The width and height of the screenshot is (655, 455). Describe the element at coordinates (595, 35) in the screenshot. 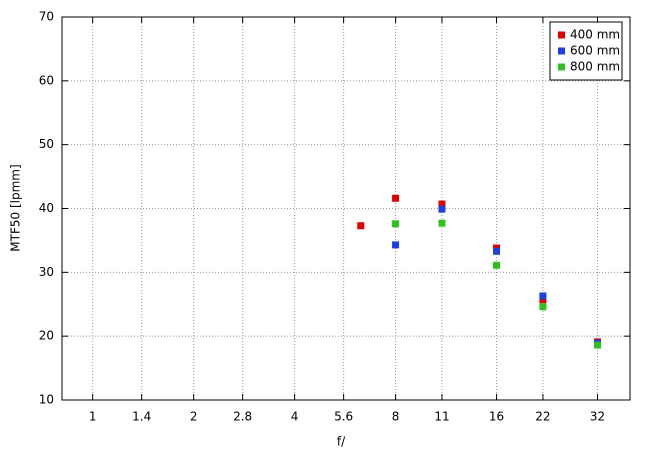

I see `legend-label: 400 mm` at that location.